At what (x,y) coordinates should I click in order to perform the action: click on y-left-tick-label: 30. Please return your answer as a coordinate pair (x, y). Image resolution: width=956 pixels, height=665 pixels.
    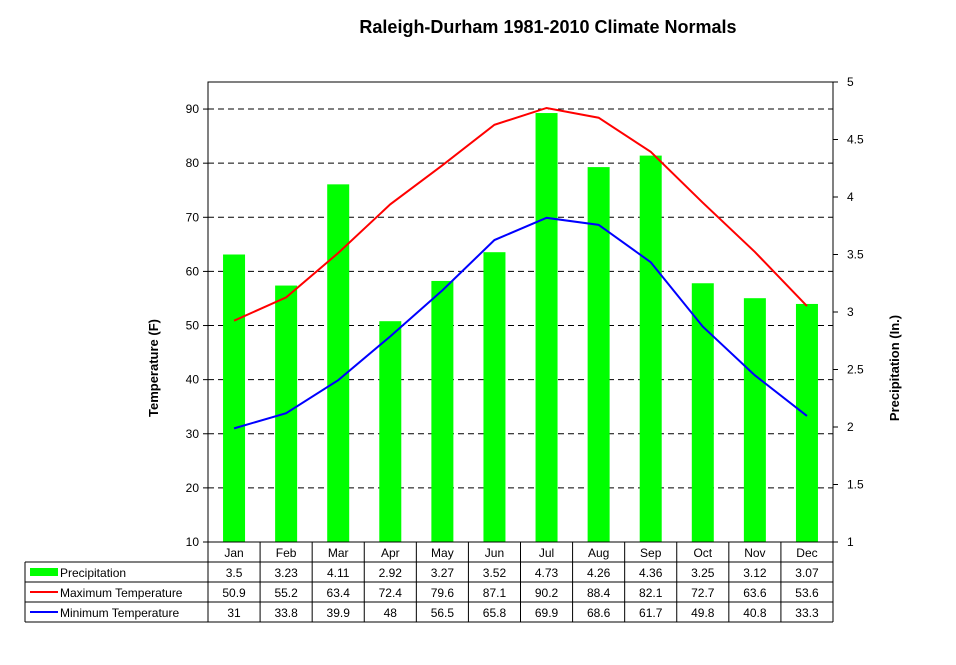
    Looking at the image, I should click on (193, 434).